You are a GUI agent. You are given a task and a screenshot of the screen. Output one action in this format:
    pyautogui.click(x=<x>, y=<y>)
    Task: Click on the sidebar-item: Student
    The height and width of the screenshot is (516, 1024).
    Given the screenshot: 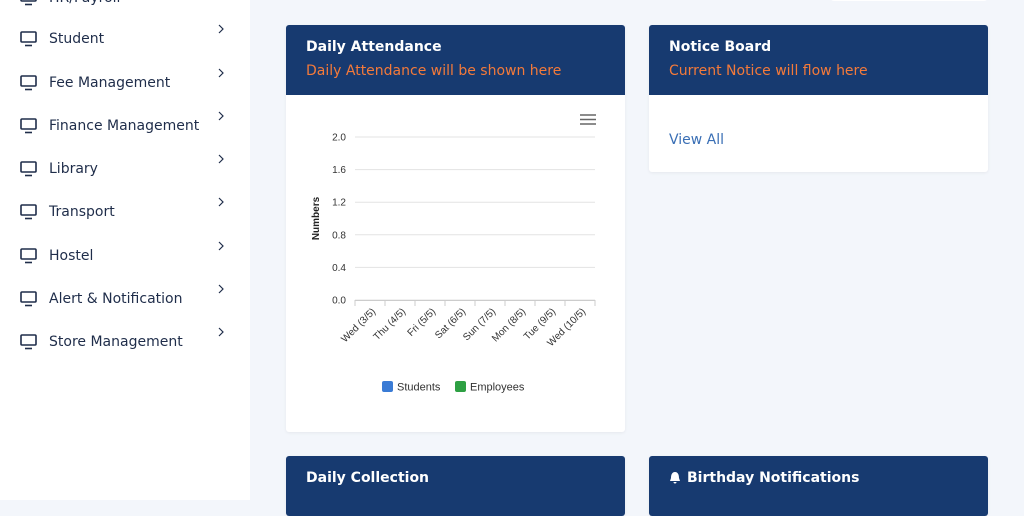 What is the action you would take?
    pyautogui.click(x=125, y=36)
    